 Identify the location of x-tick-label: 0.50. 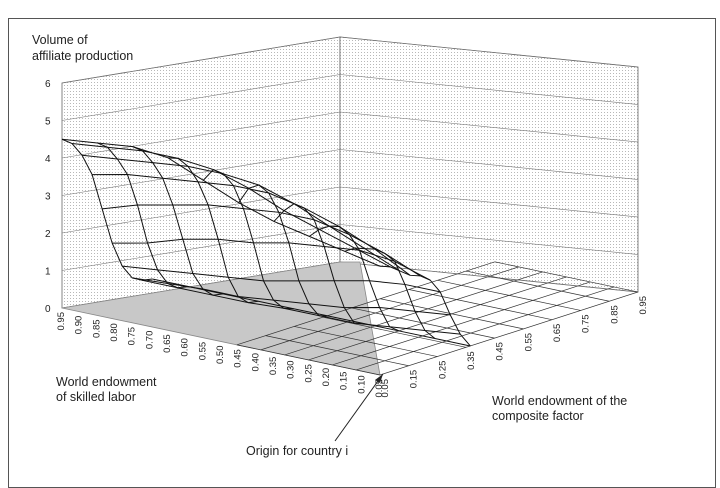
(220, 355).